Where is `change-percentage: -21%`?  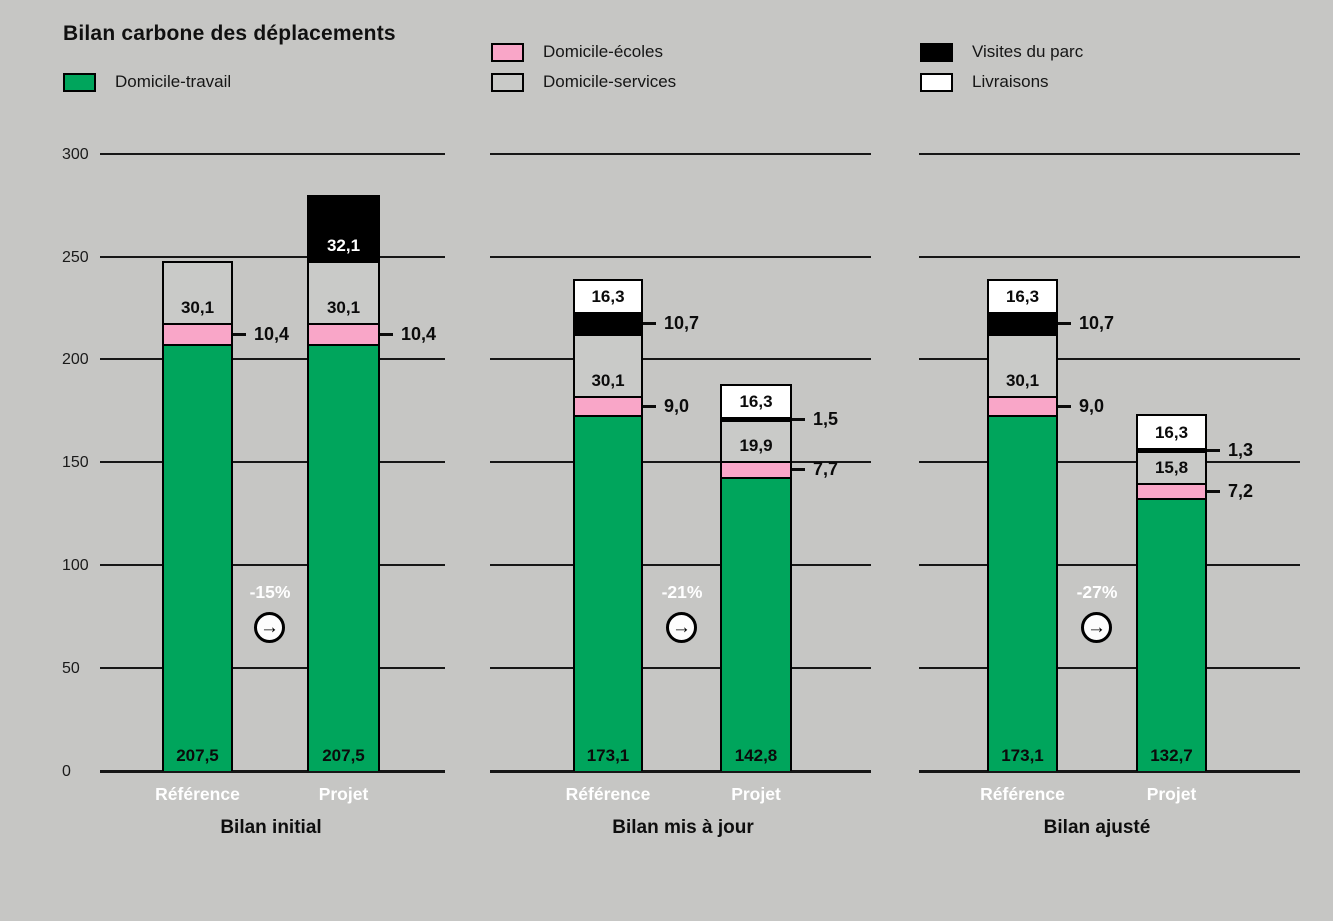
change-percentage: -21% is located at coordinates (682, 592).